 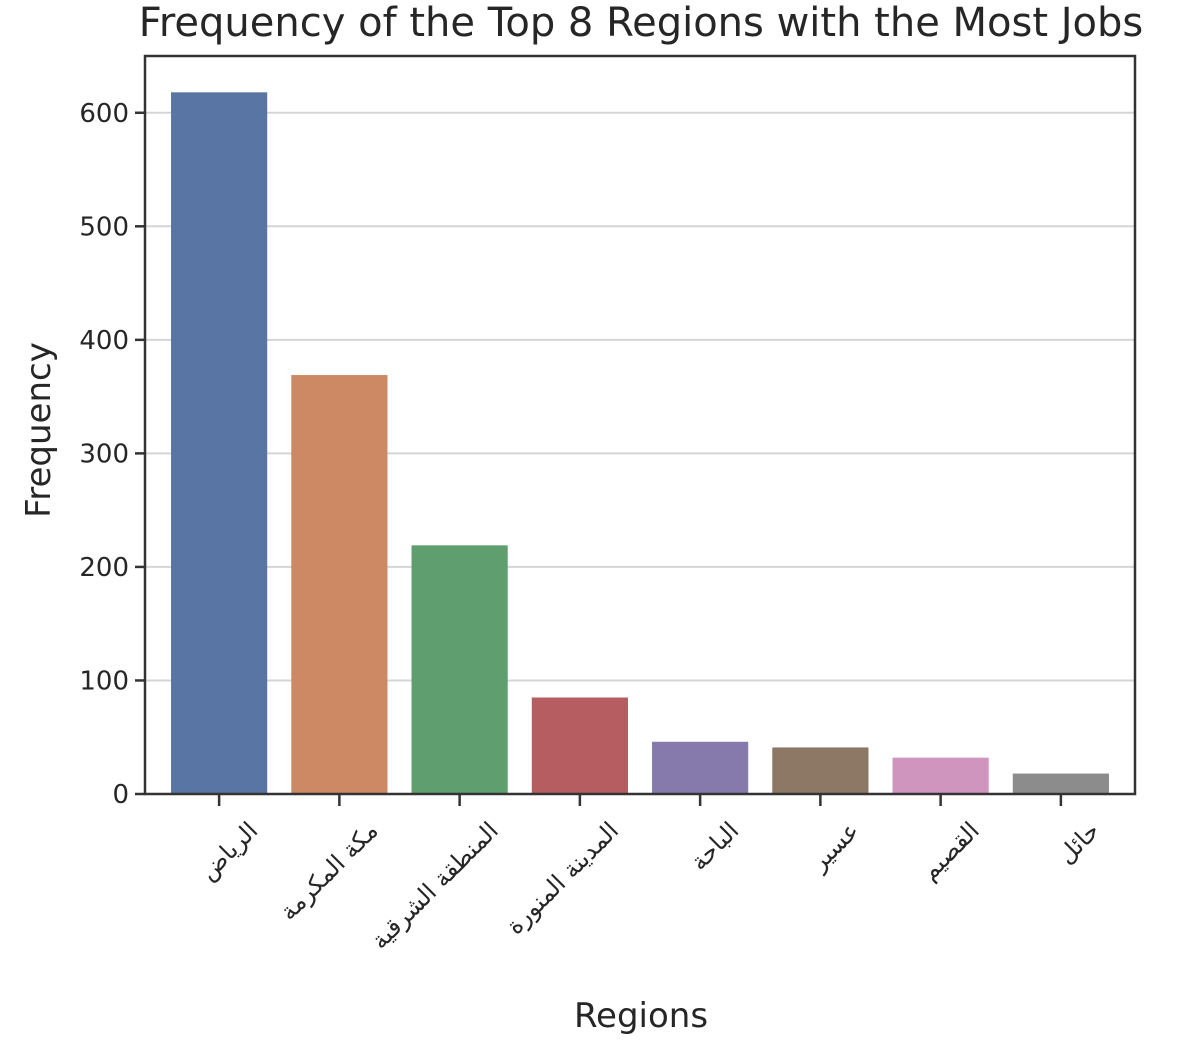 What do you see at coordinates (328, 870) in the screenshot?
I see `x-tick-label: مكة المكرمة` at bounding box center [328, 870].